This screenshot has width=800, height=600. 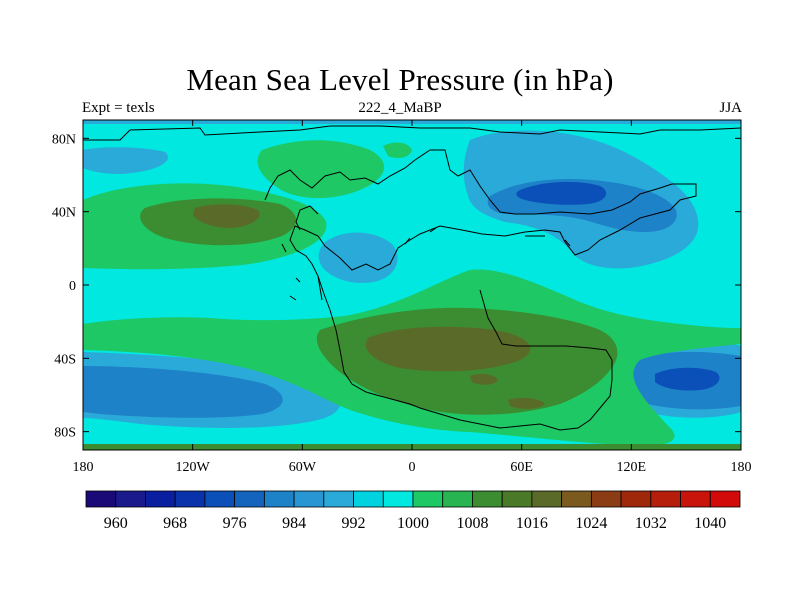 What do you see at coordinates (72, 286) in the screenshot?
I see `y-tick-label: 0` at bounding box center [72, 286].